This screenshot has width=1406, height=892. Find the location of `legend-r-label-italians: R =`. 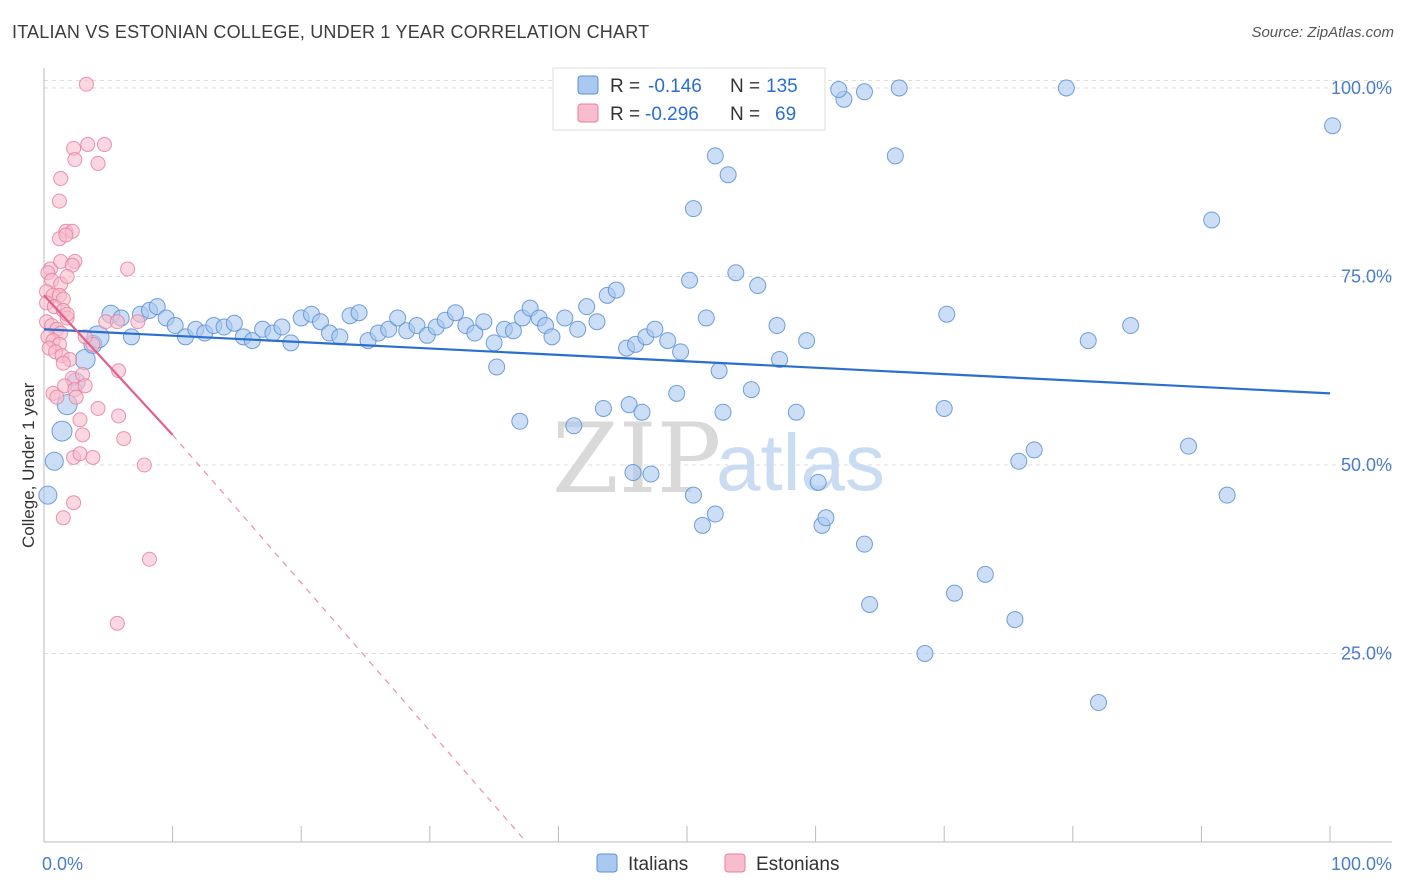

legend-r-label-italians: R = is located at coordinates (625, 86).